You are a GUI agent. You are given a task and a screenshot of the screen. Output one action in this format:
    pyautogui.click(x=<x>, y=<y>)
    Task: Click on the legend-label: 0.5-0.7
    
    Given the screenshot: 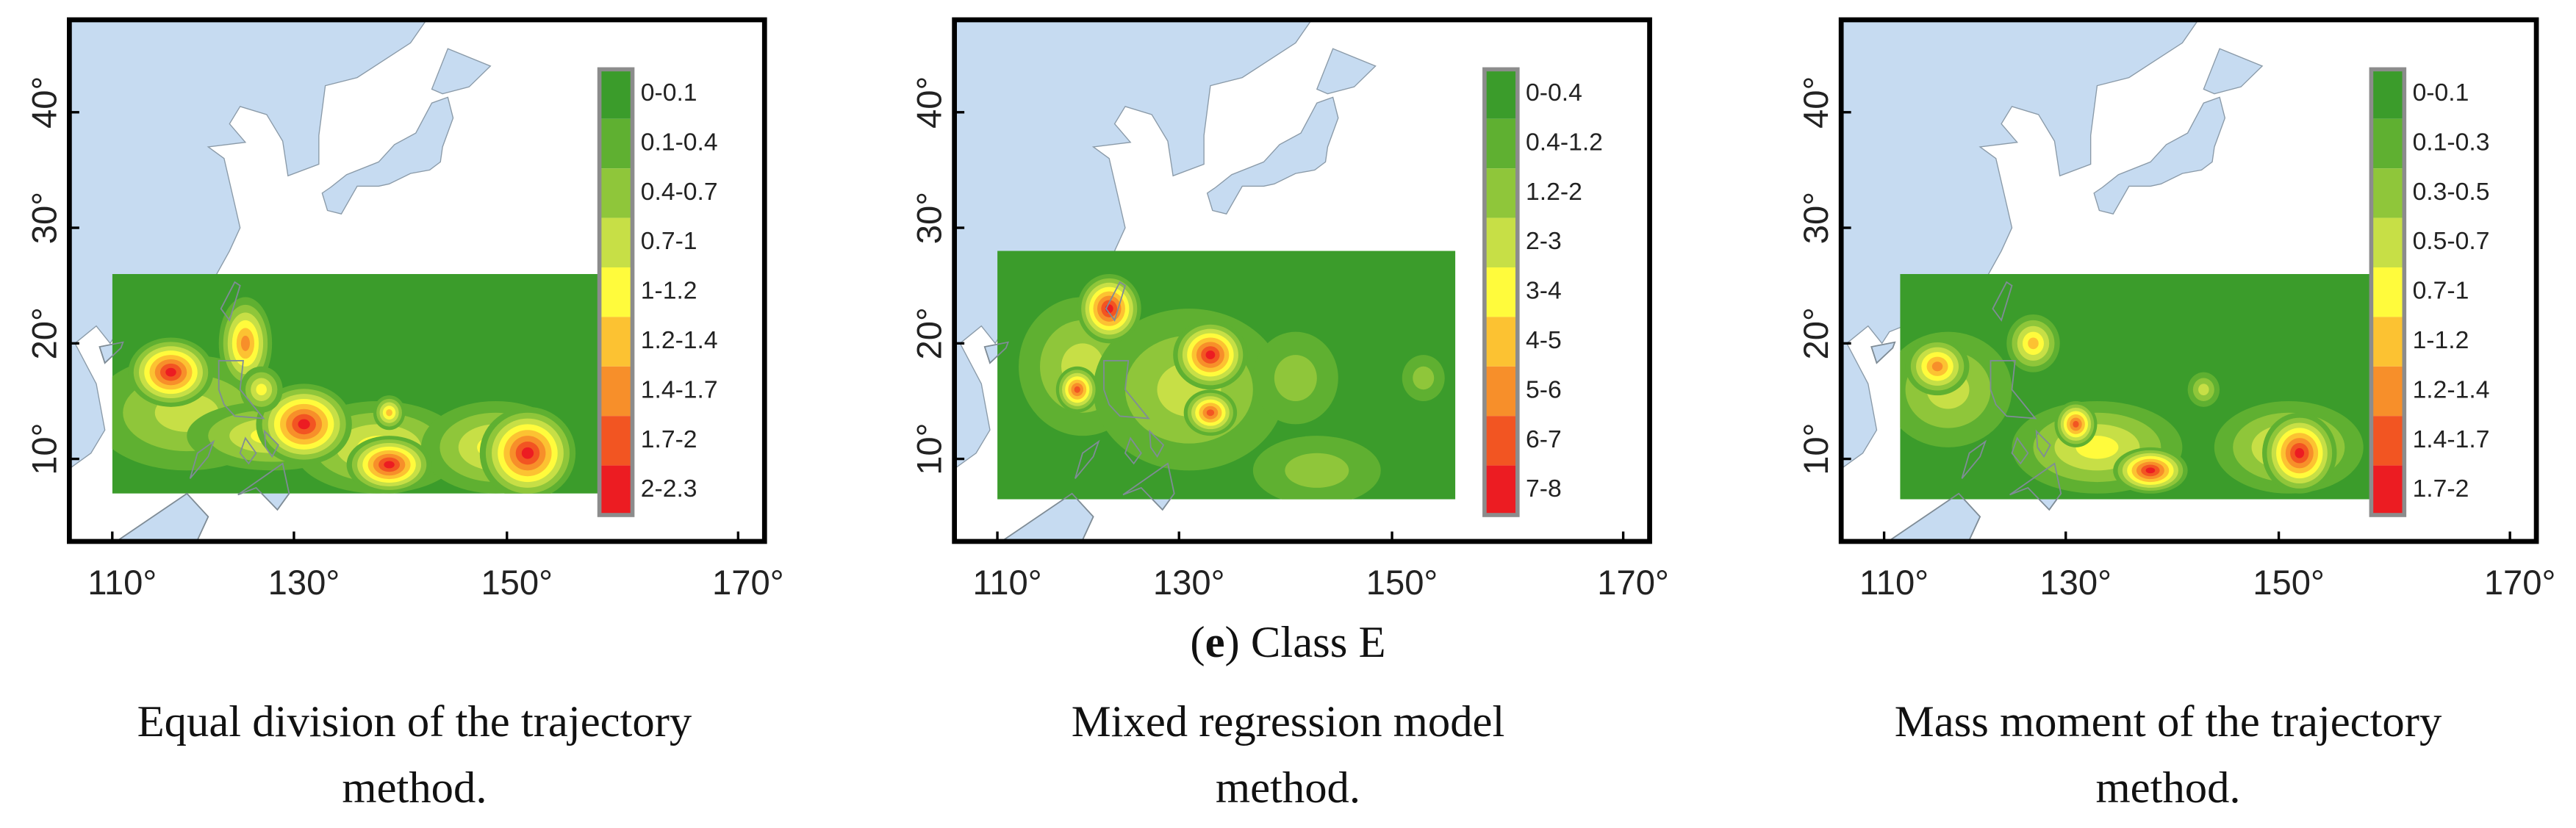 What is the action you would take?
    pyautogui.click(x=2451, y=241)
    